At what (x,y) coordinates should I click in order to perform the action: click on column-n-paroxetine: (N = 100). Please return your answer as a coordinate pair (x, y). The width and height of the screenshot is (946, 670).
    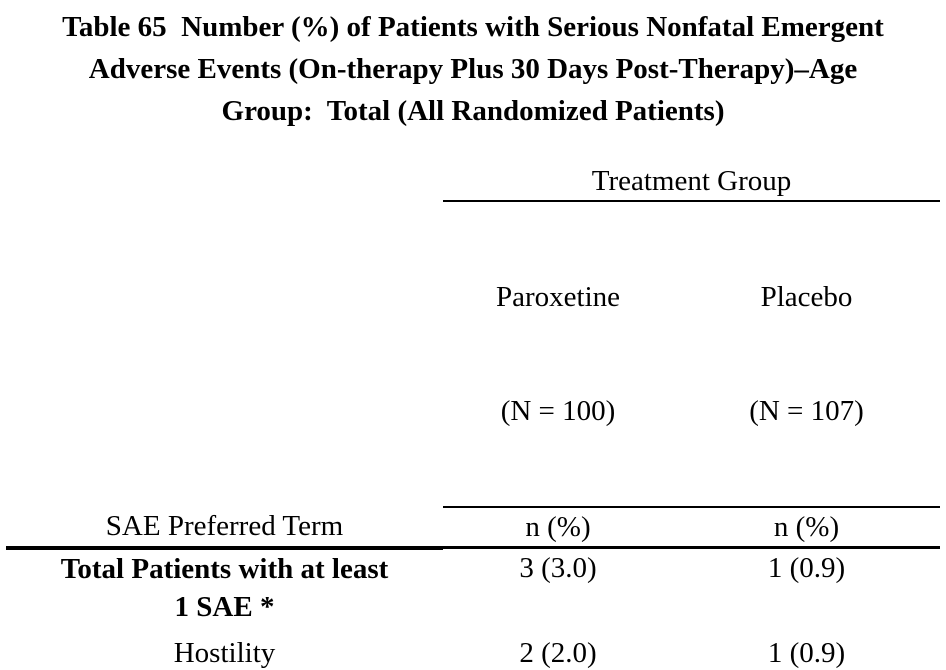
    Looking at the image, I should click on (558, 411).